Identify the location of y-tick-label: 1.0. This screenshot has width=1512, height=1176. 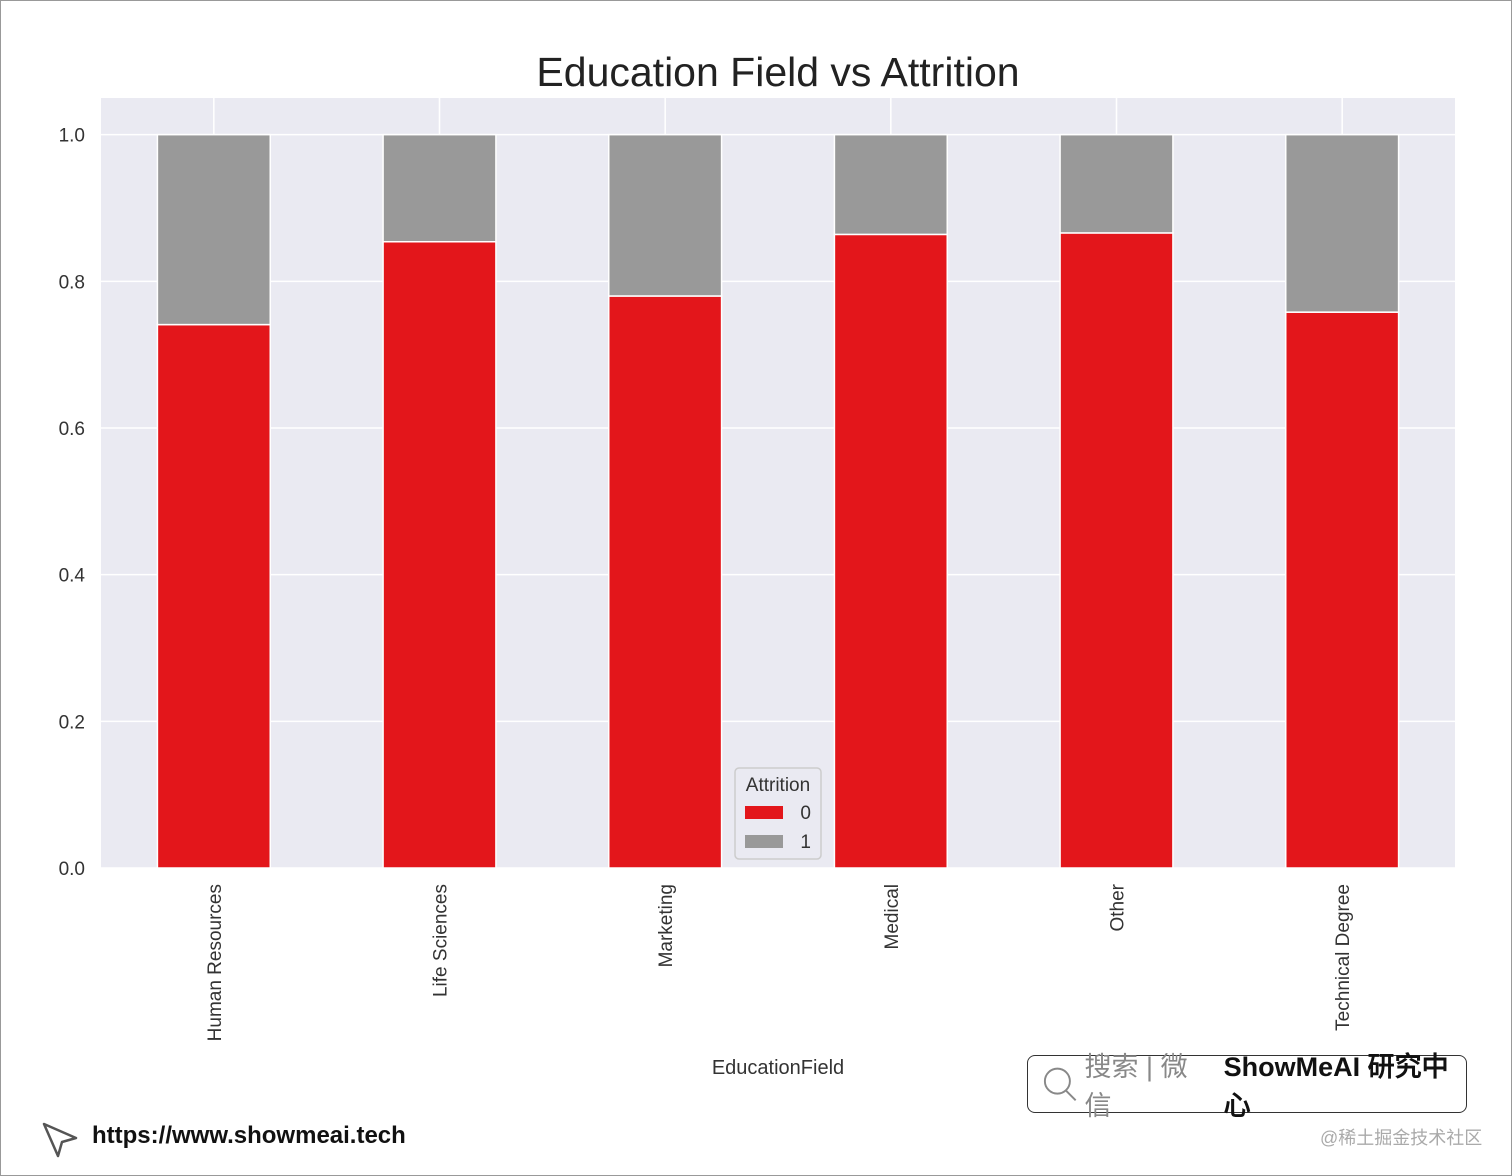
(72, 136).